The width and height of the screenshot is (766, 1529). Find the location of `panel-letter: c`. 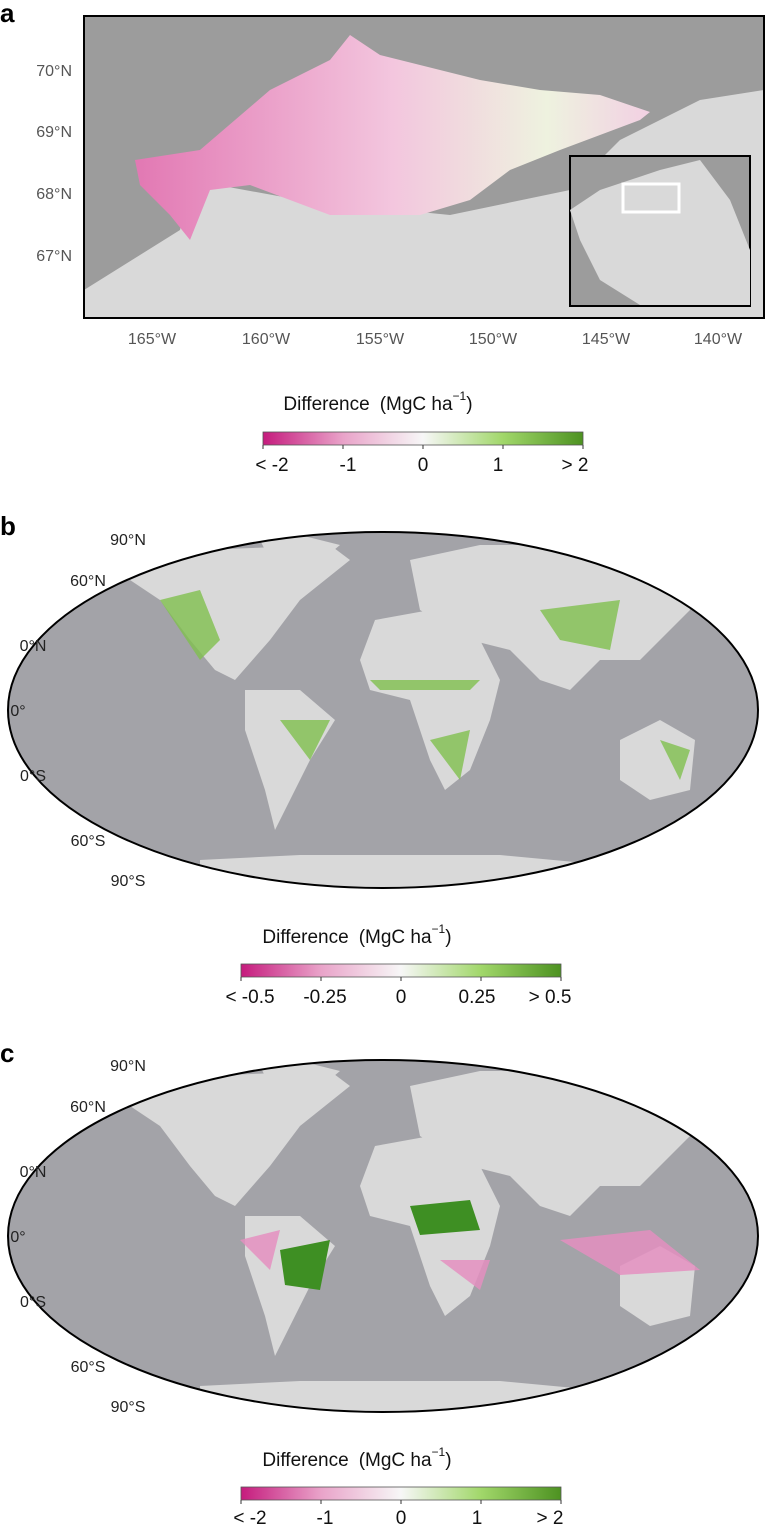

panel-letter: c is located at coordinates (7, 1053).